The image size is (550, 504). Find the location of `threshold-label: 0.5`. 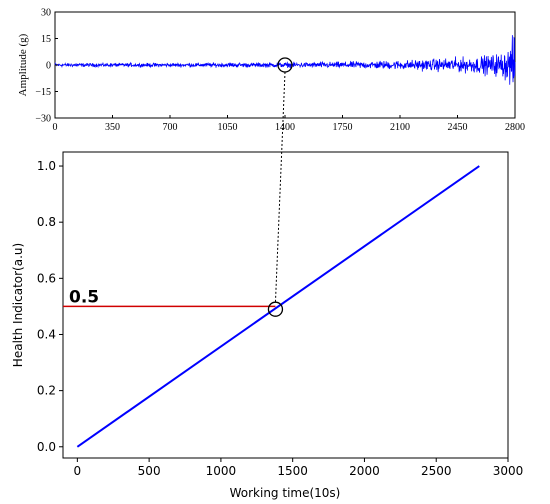

threshold-label: 0.5 is located at coordinates (84, 297).